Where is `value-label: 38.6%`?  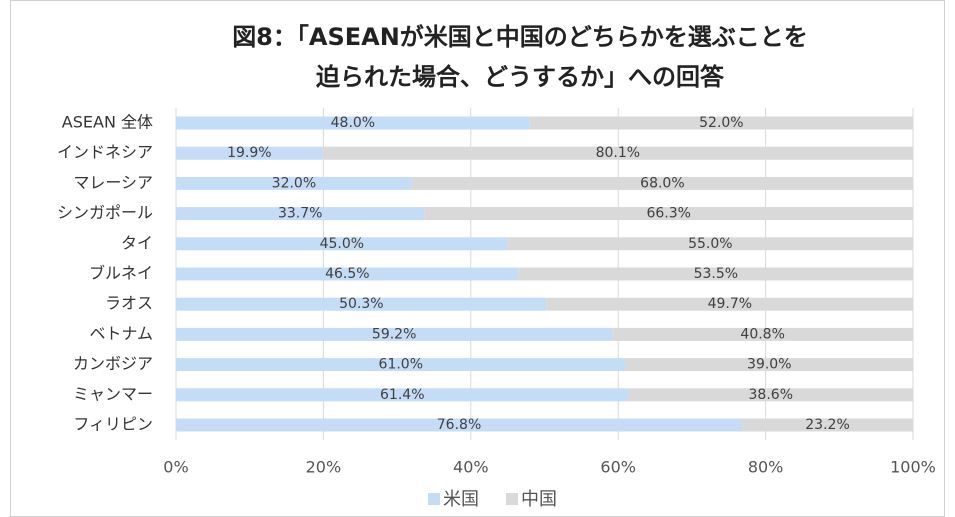
value-label: 38.6% is located at coordinates (771, 395).